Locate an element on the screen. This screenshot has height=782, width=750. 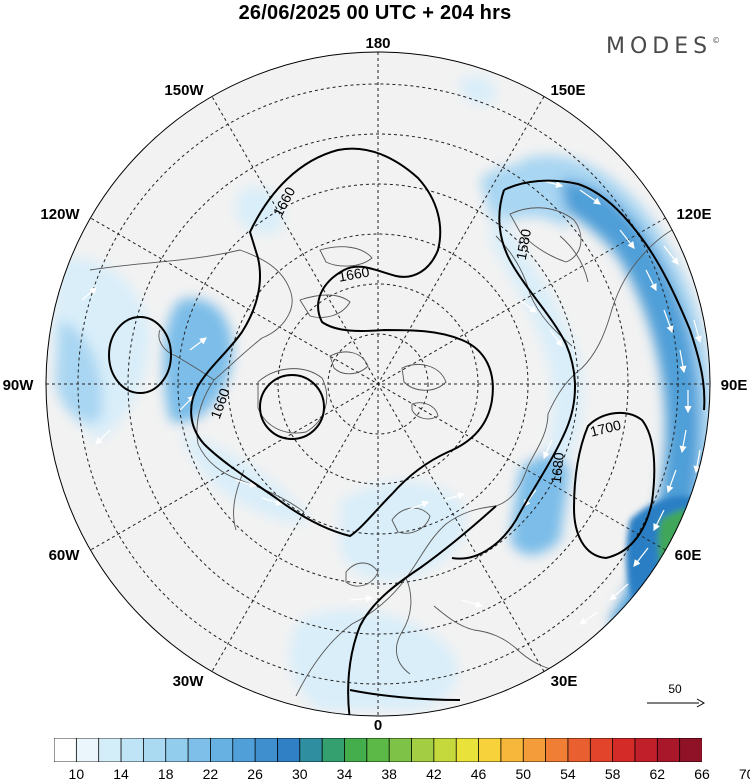
colorbar-tick-label: 50 is located at coordinates (523, 774).